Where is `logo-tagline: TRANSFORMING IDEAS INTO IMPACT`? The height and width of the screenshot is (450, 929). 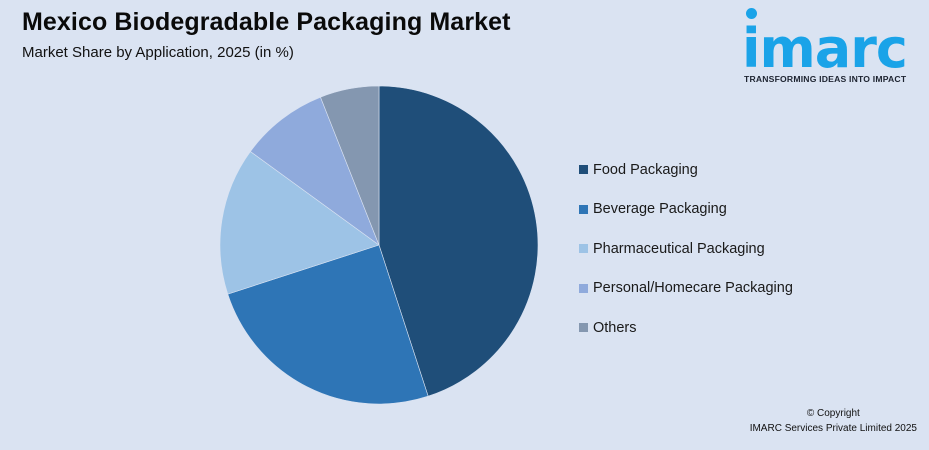
logo-tagline: TRANSFORMING IDEAS INTO IMPACT is located at coordinates (825, 79).